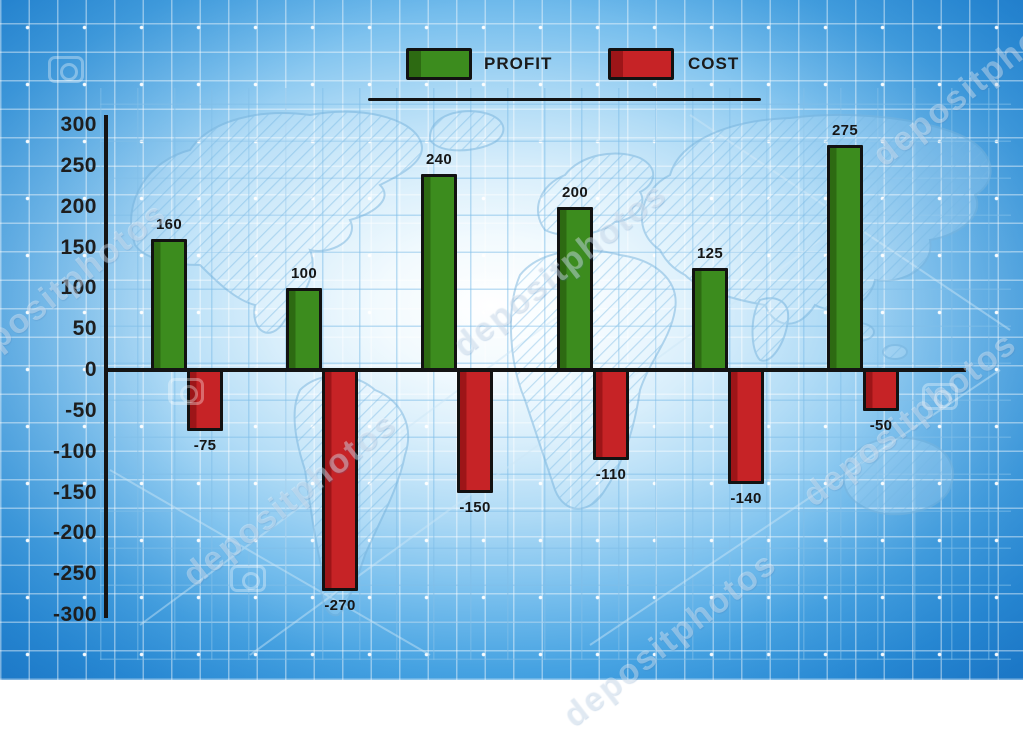 This screenshot has width=1023, height=735. I want to click on profit-value-label: 100, so click(304, 273).